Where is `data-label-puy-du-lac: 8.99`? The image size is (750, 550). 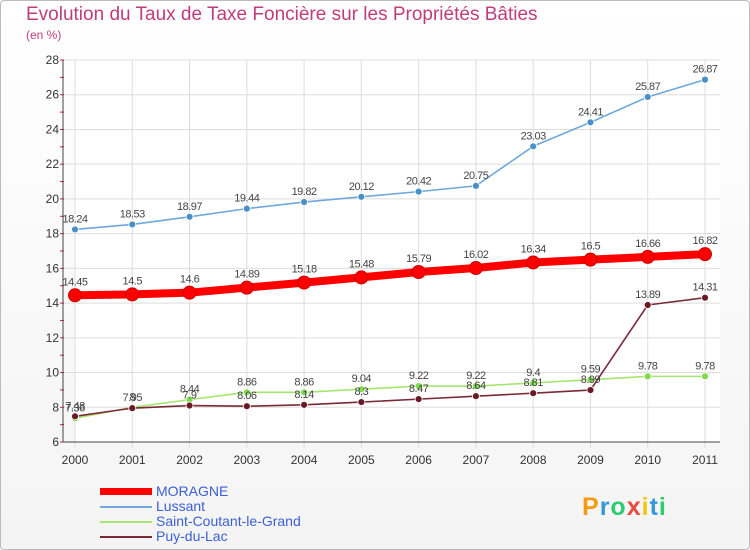 data-label-puy-du-lac: 8.99 is located at coordinates (591, 380).